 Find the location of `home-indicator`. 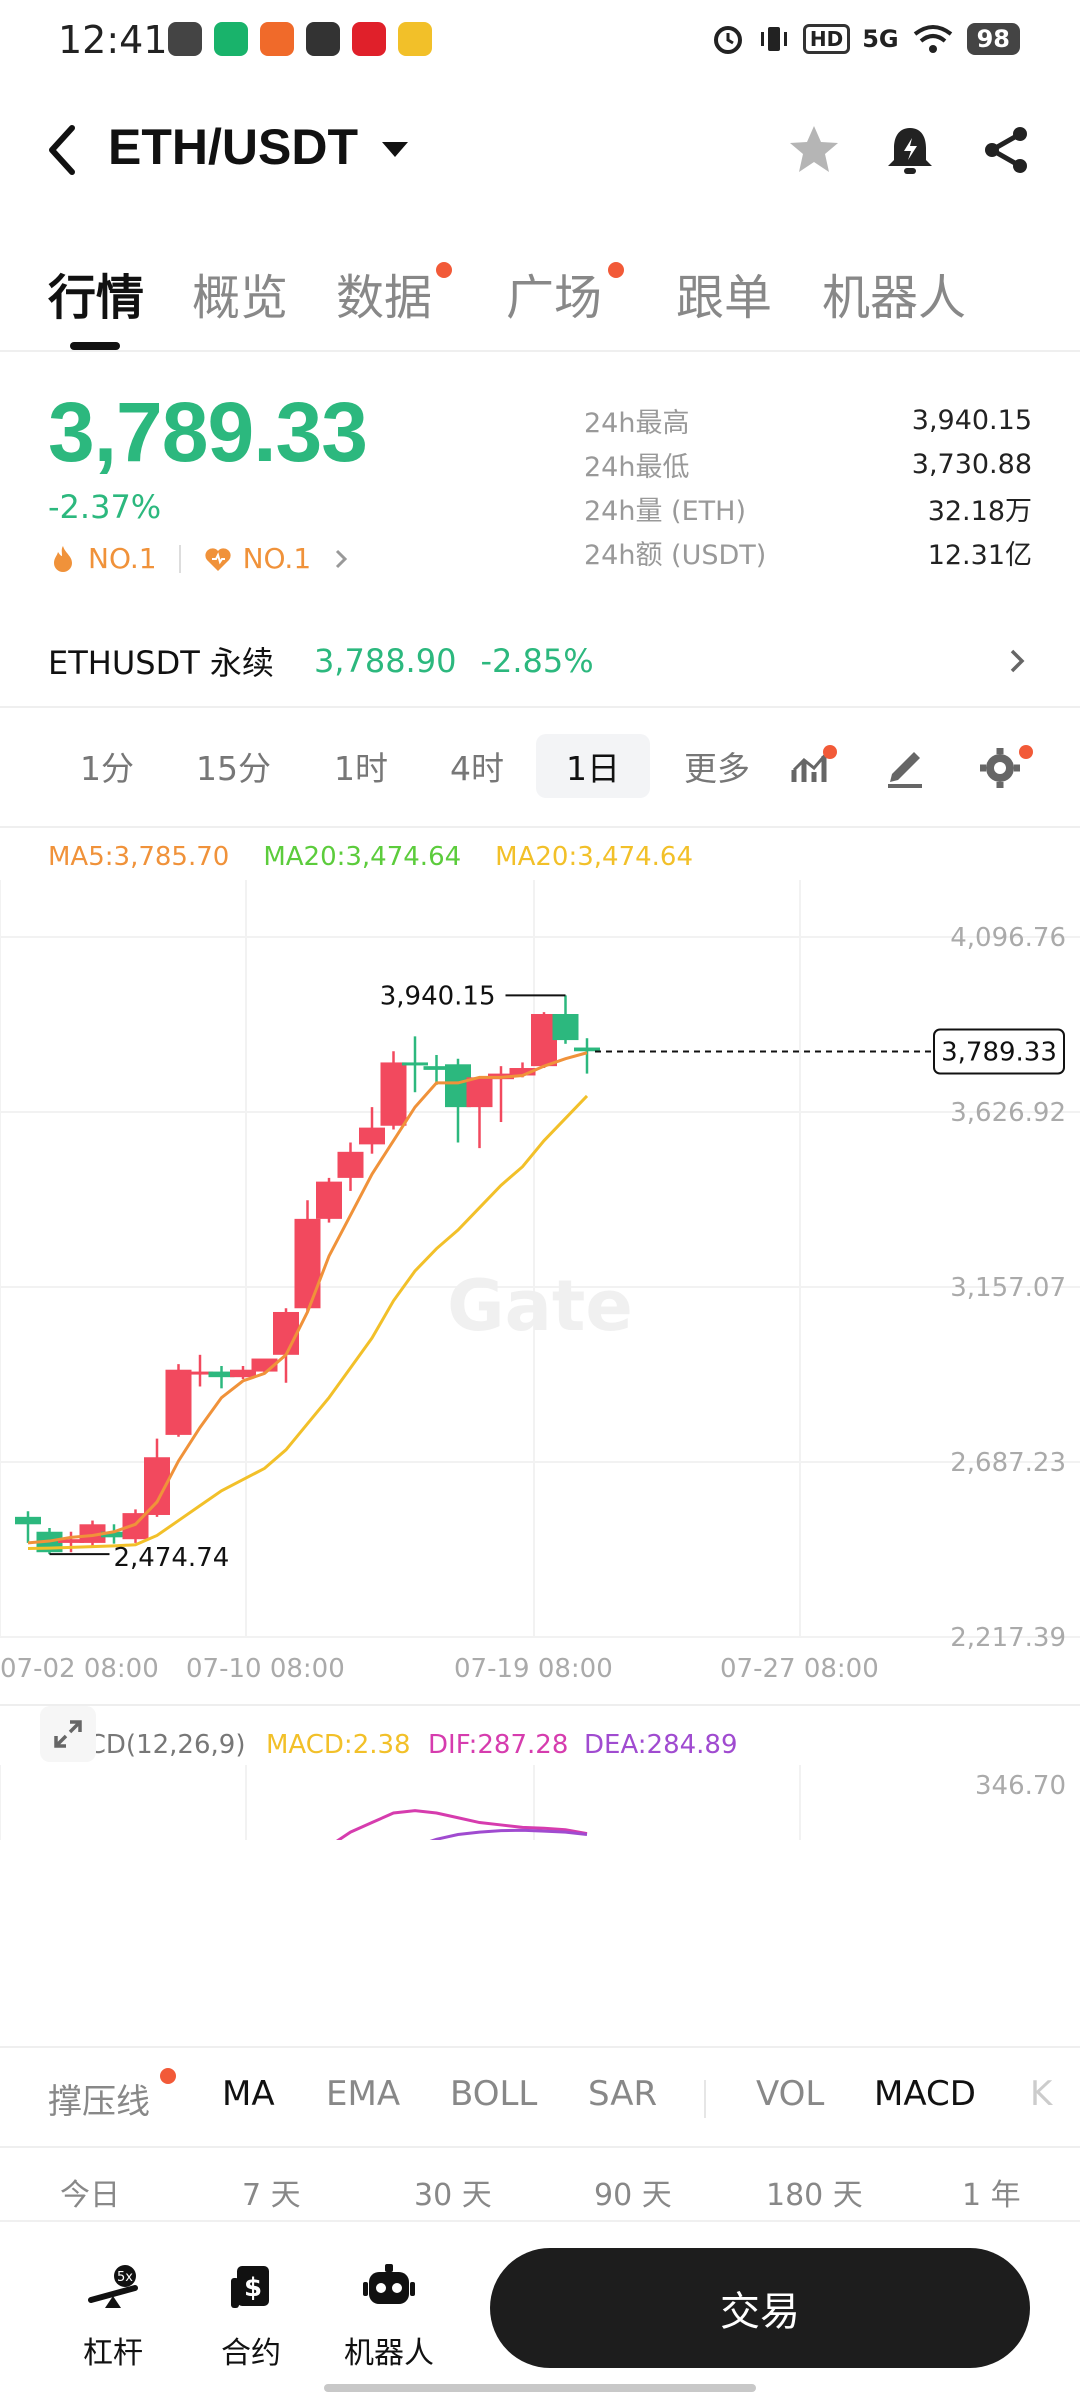

home-indicator is located at coordinates (540, 2388).